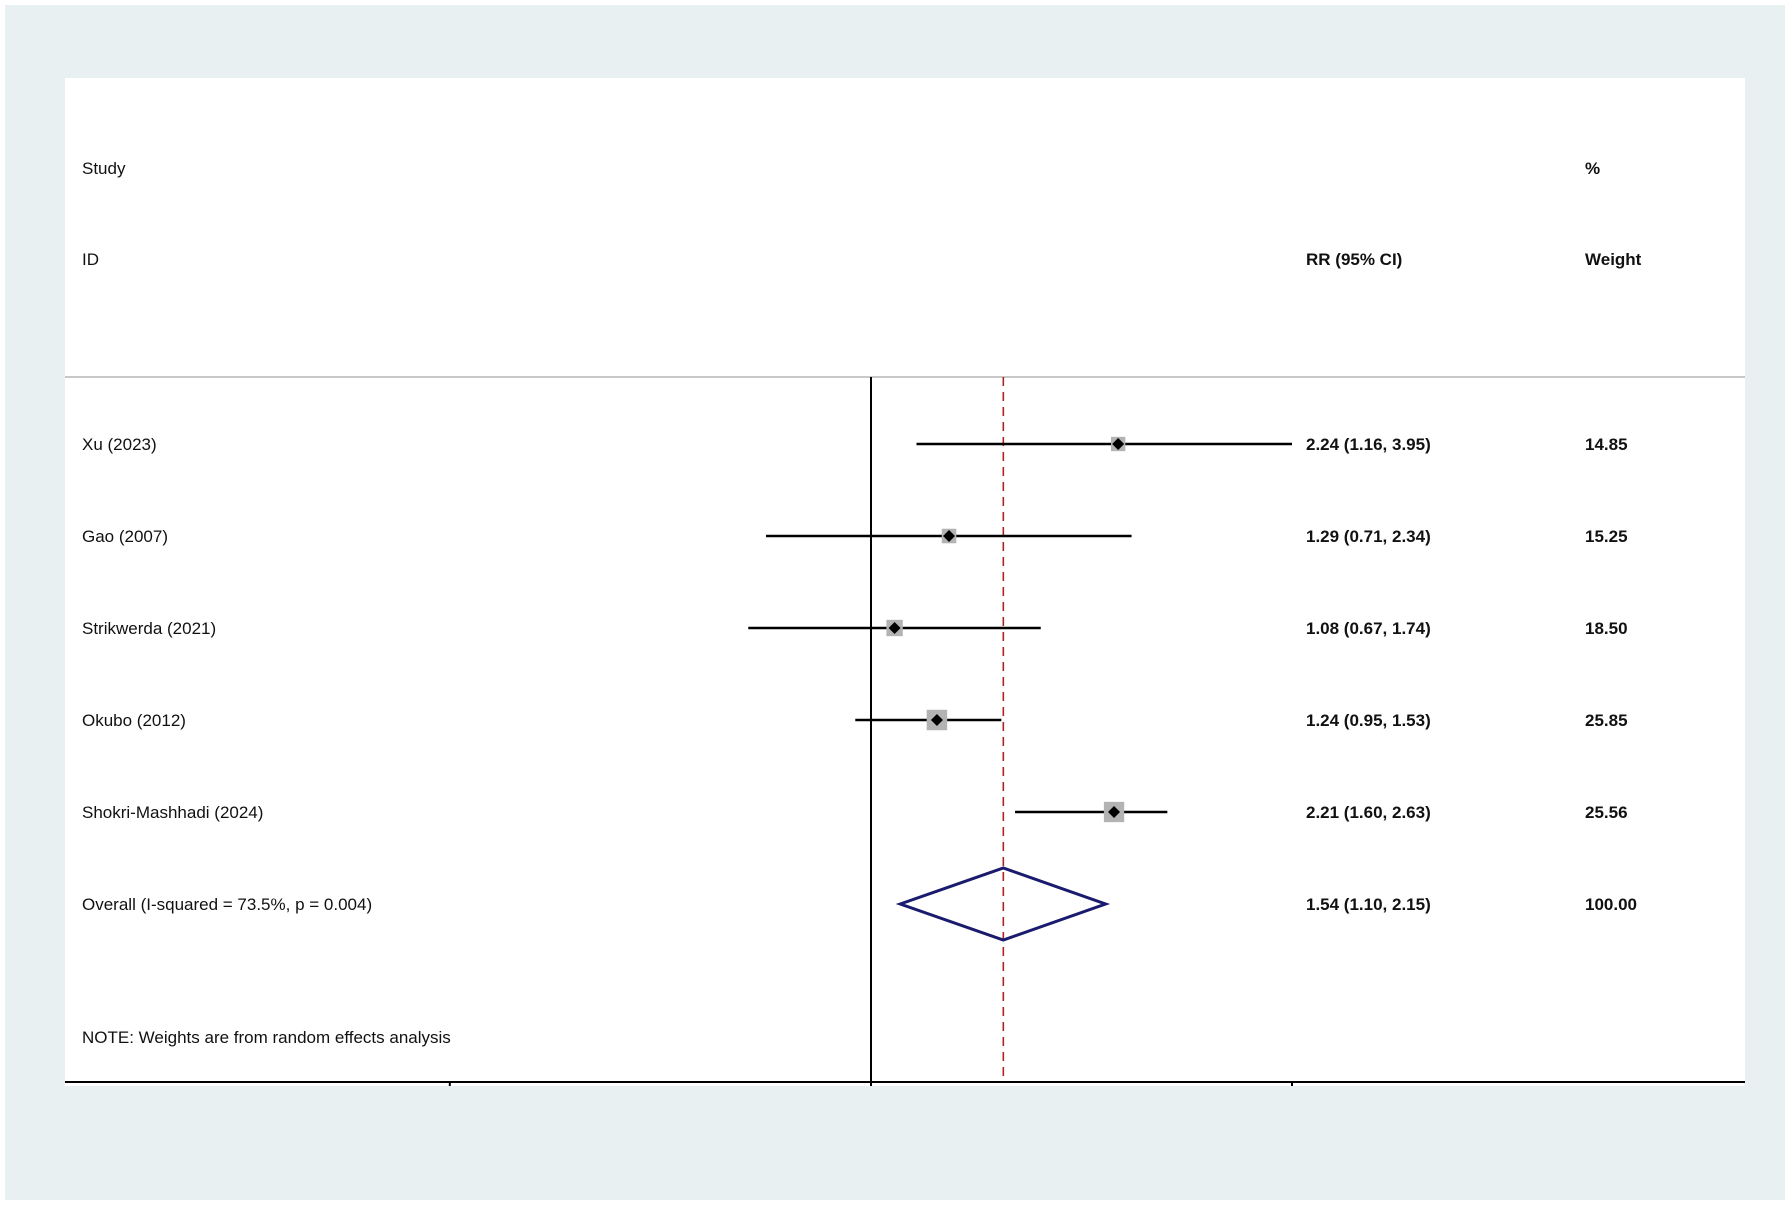 This screenshot has height=1205, width=1790. Describe the element at coordinates (1592, 168) in the screenshot. I see `header-percent: %` at that location.